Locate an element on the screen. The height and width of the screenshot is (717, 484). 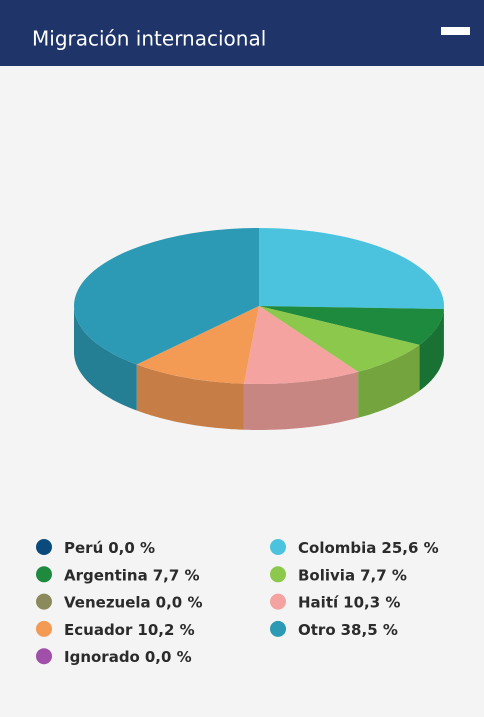
legend-label: Ecuador10,2 % is located at coordinates (129, 629).